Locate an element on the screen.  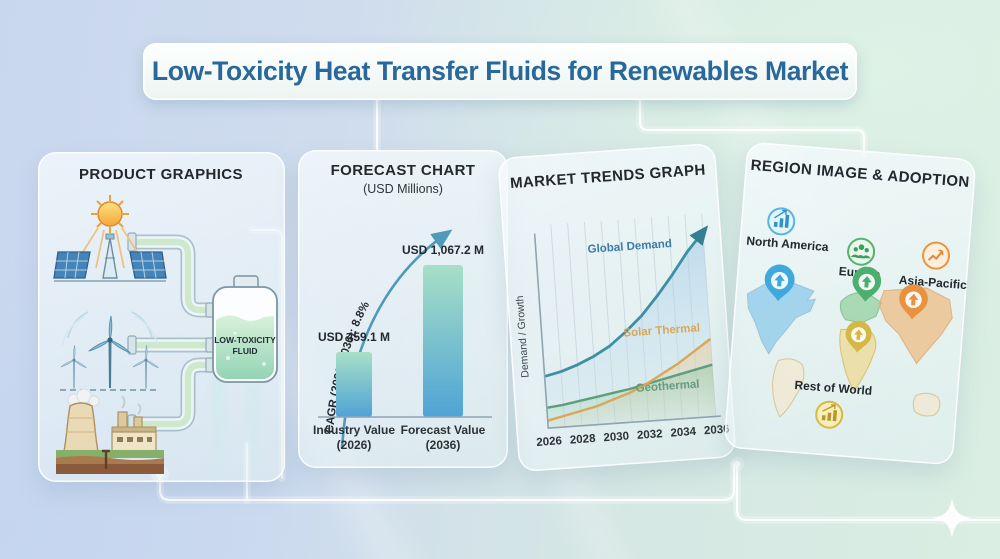
wind-energy-icon is located at coordinates (110, 351).